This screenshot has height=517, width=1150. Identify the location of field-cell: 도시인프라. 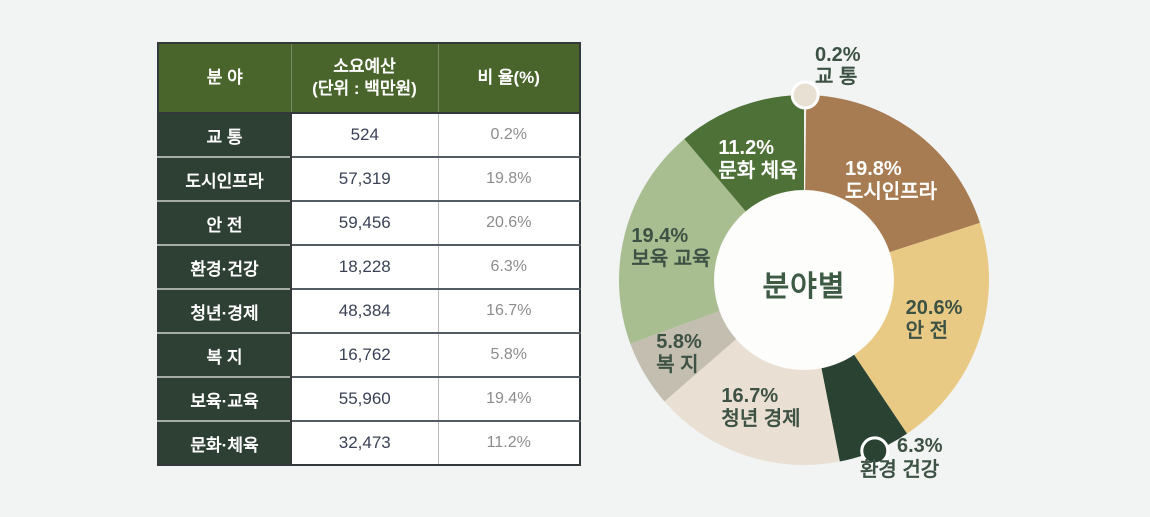
(225, 178).